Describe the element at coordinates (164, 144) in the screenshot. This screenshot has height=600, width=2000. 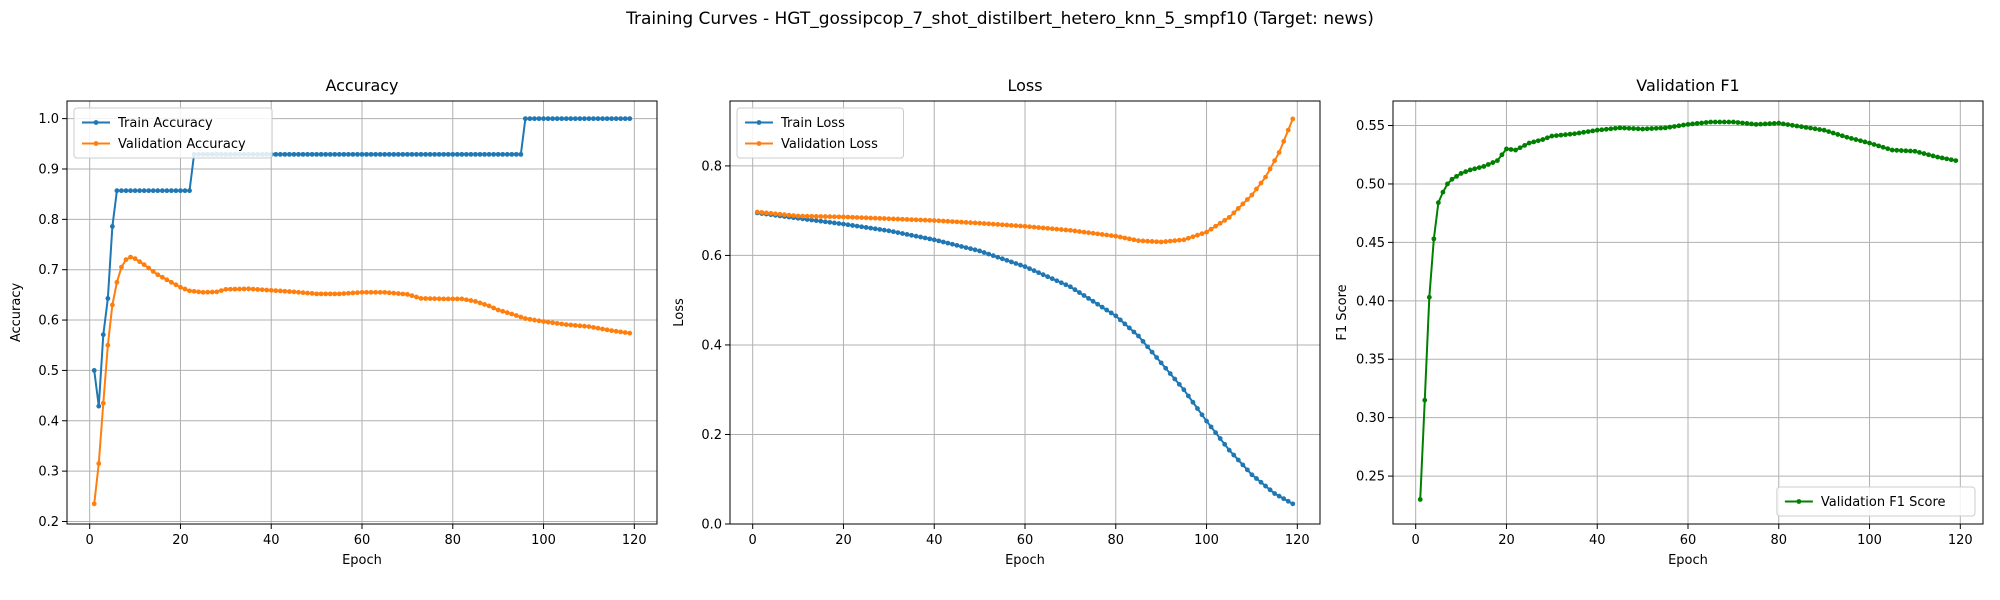
I see `legend-item: Validation Accuracy` at that location.